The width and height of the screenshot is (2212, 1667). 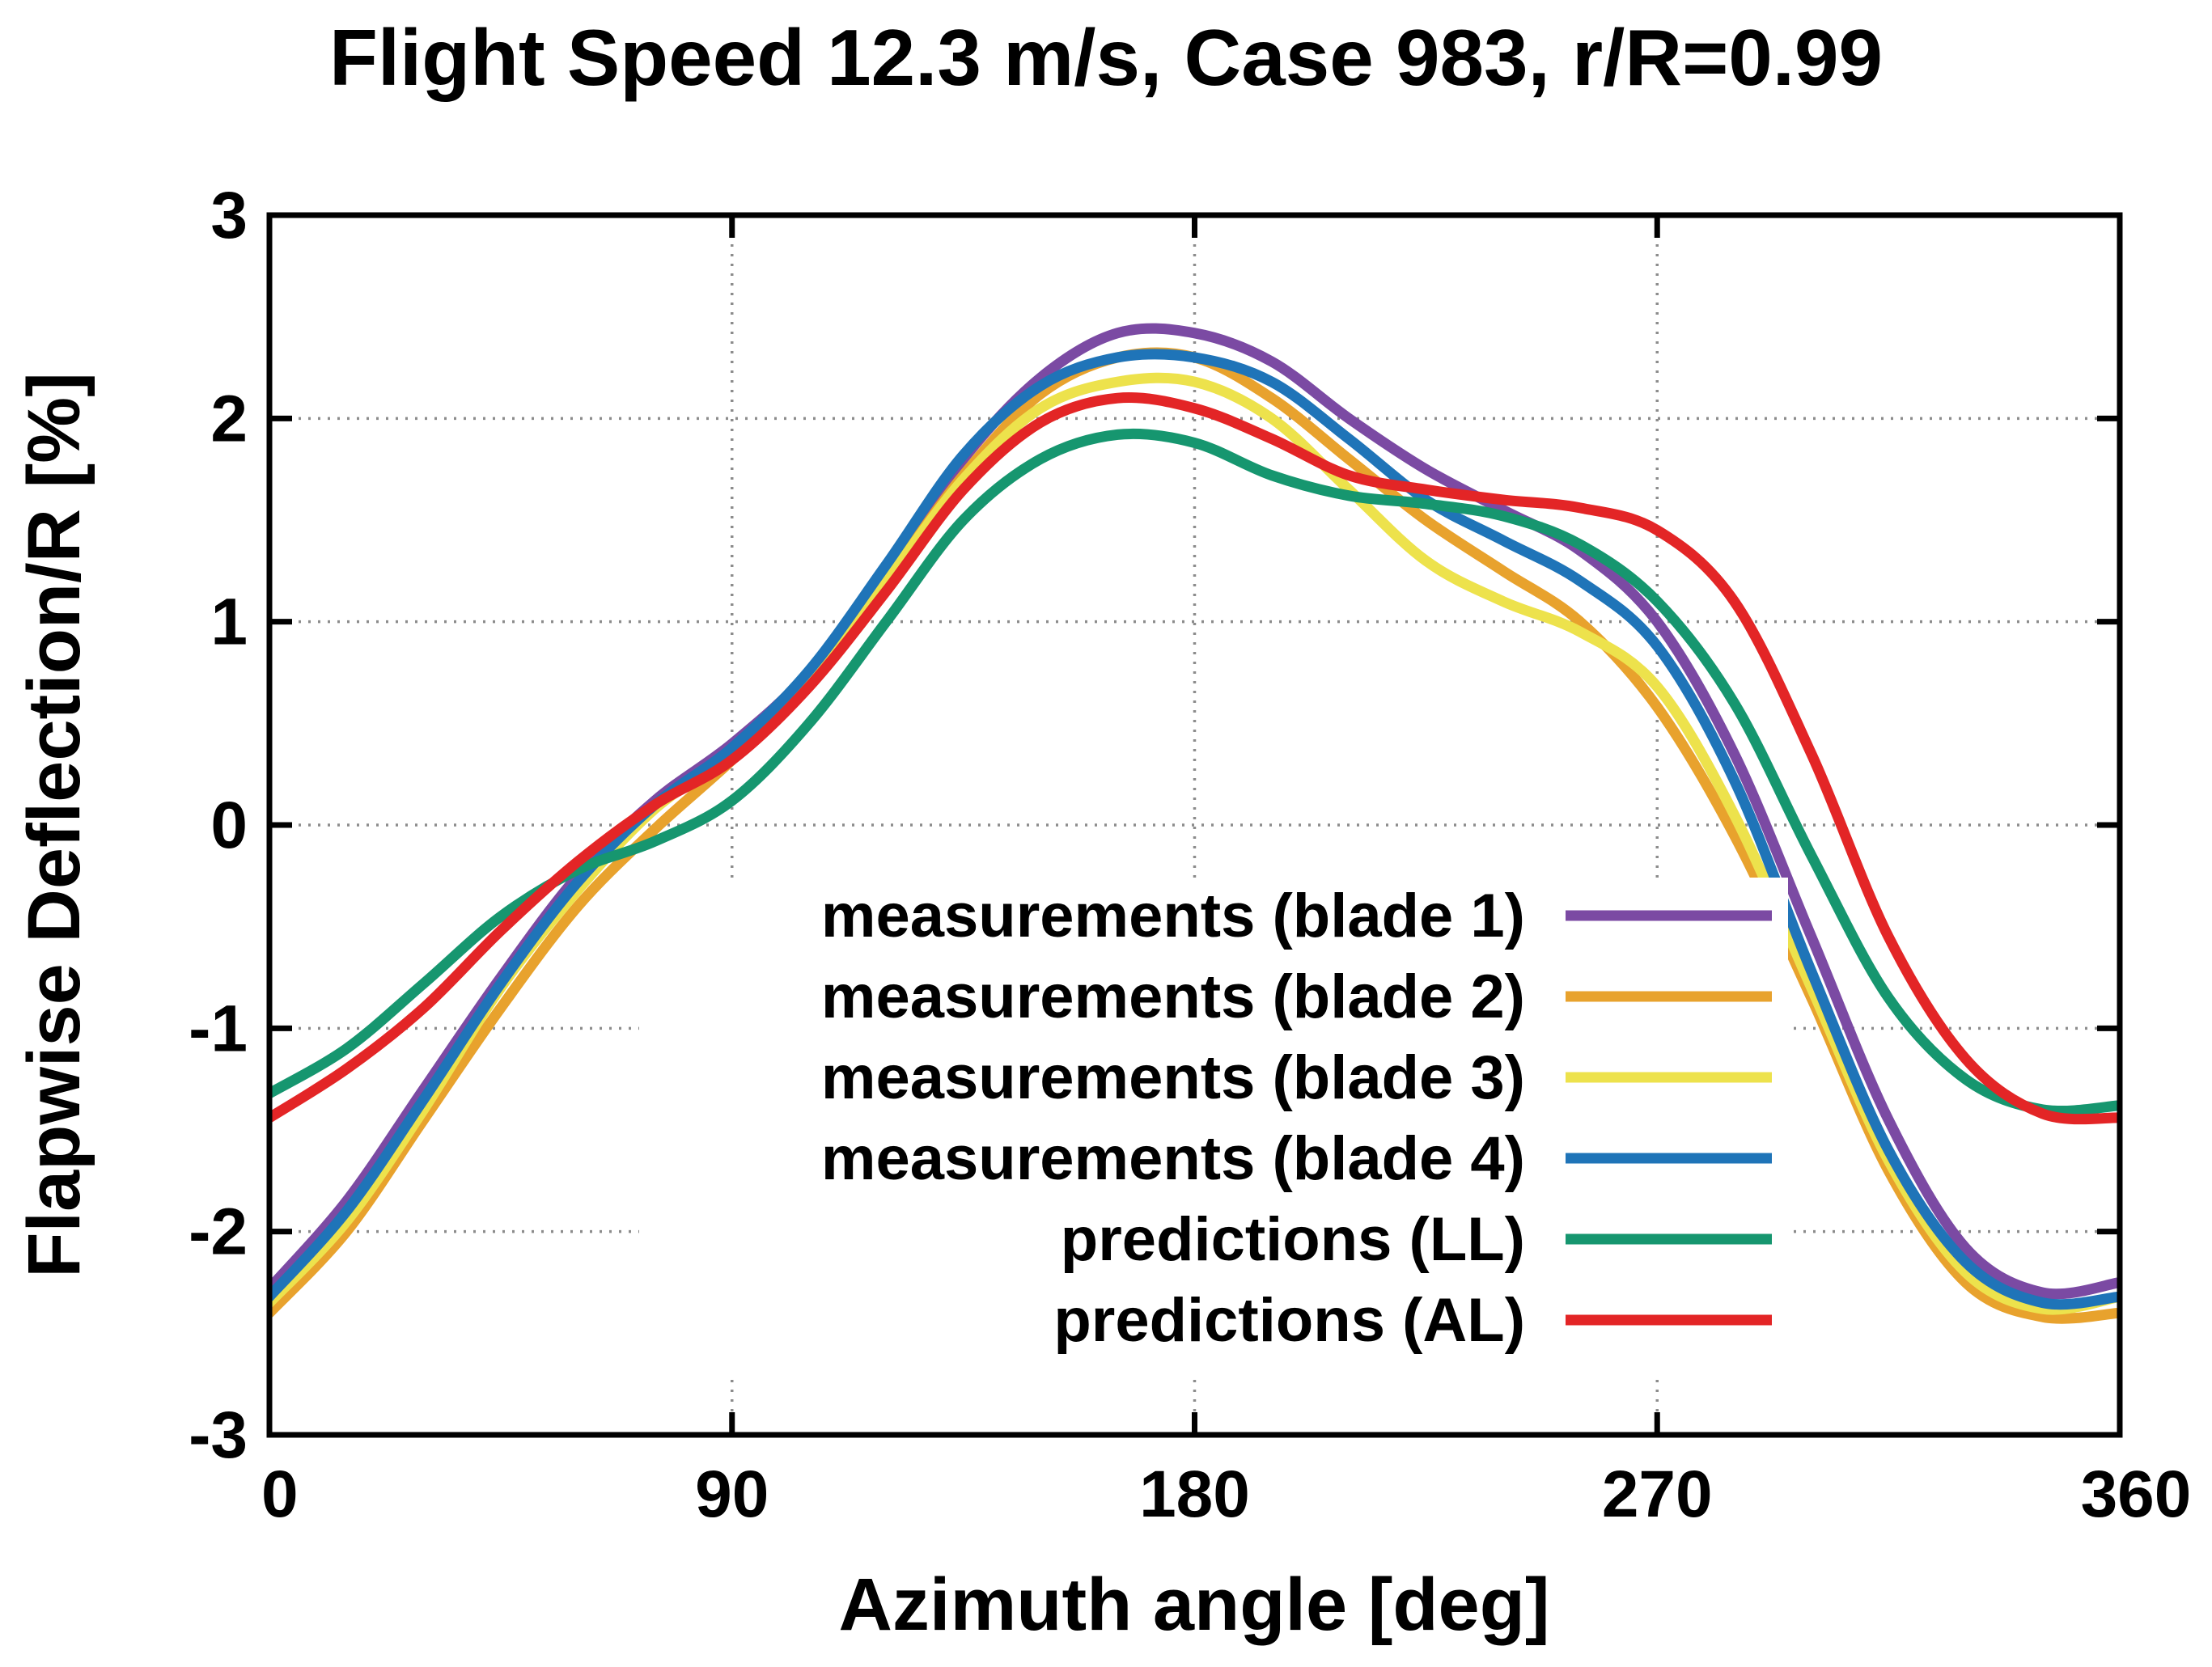 I want to click on x-axis-label: Azimuth angle [deg], so click(x=1193, y=1604).